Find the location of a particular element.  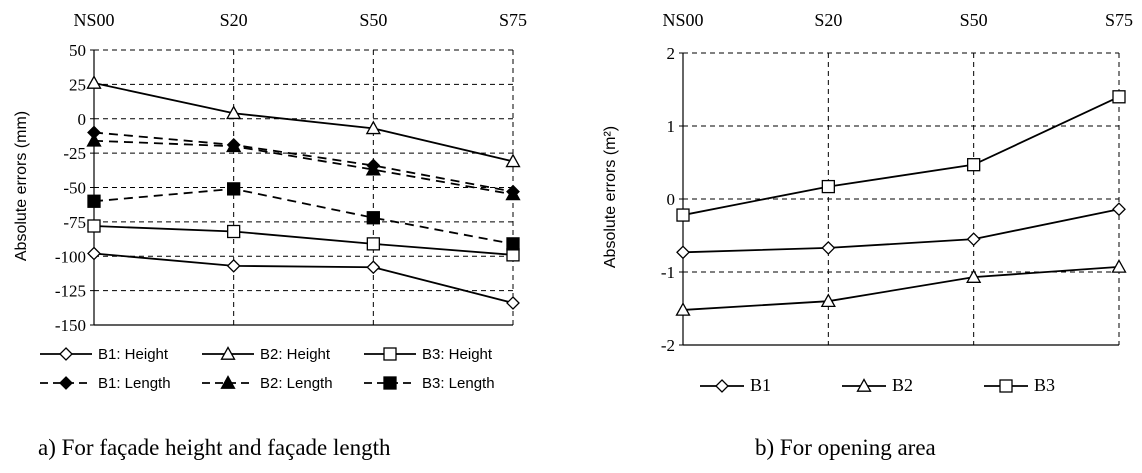

chart-b-caption: b) For opening area is located at coordinates (845, 447).